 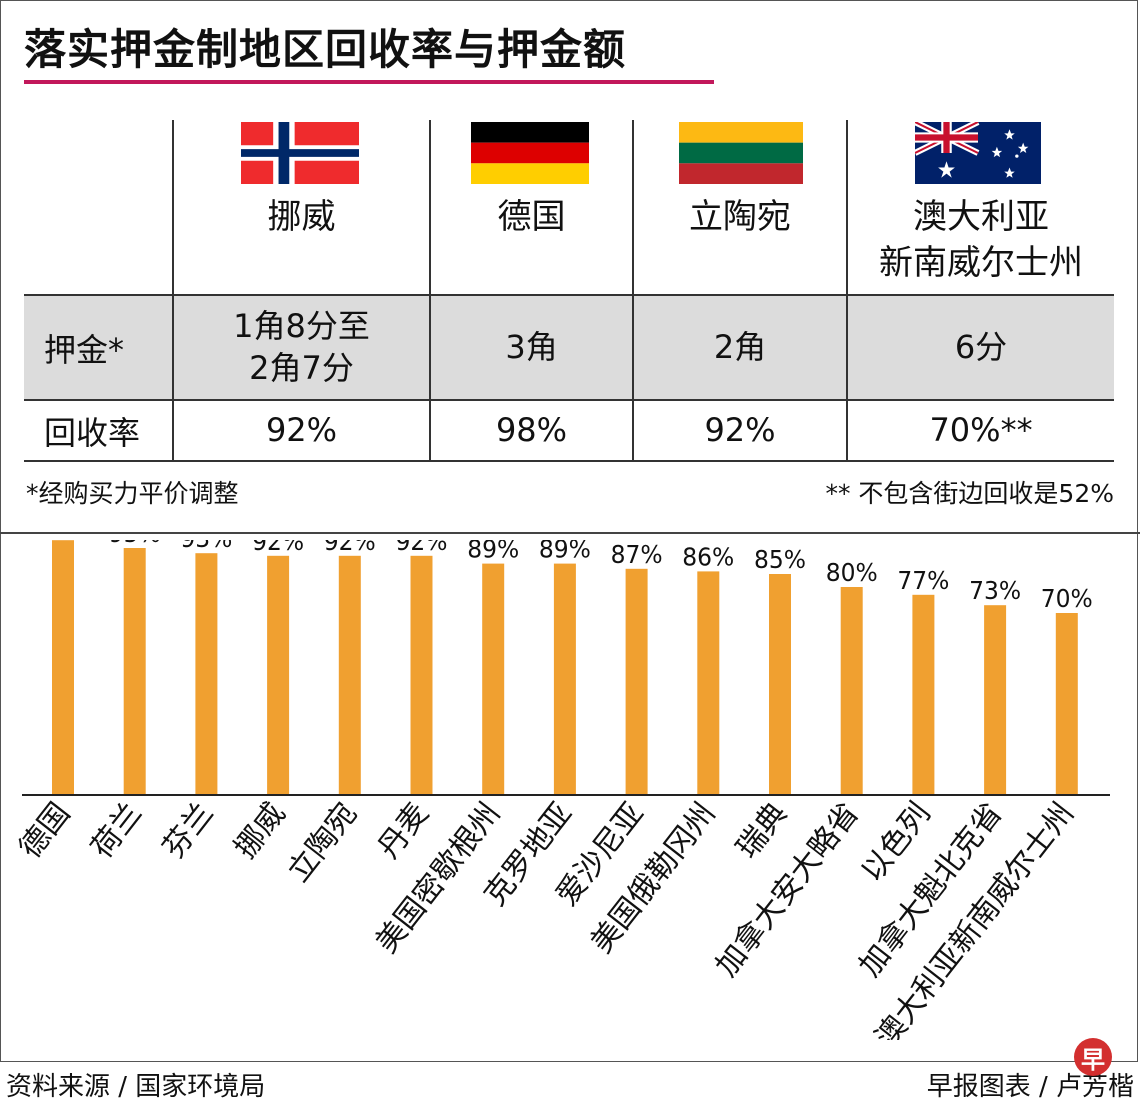 What do you see at coordinates (981, 429) in the screenshot?
I see `rate-cell-australia-nsw: 70%**` at bounding box center [981, 429].